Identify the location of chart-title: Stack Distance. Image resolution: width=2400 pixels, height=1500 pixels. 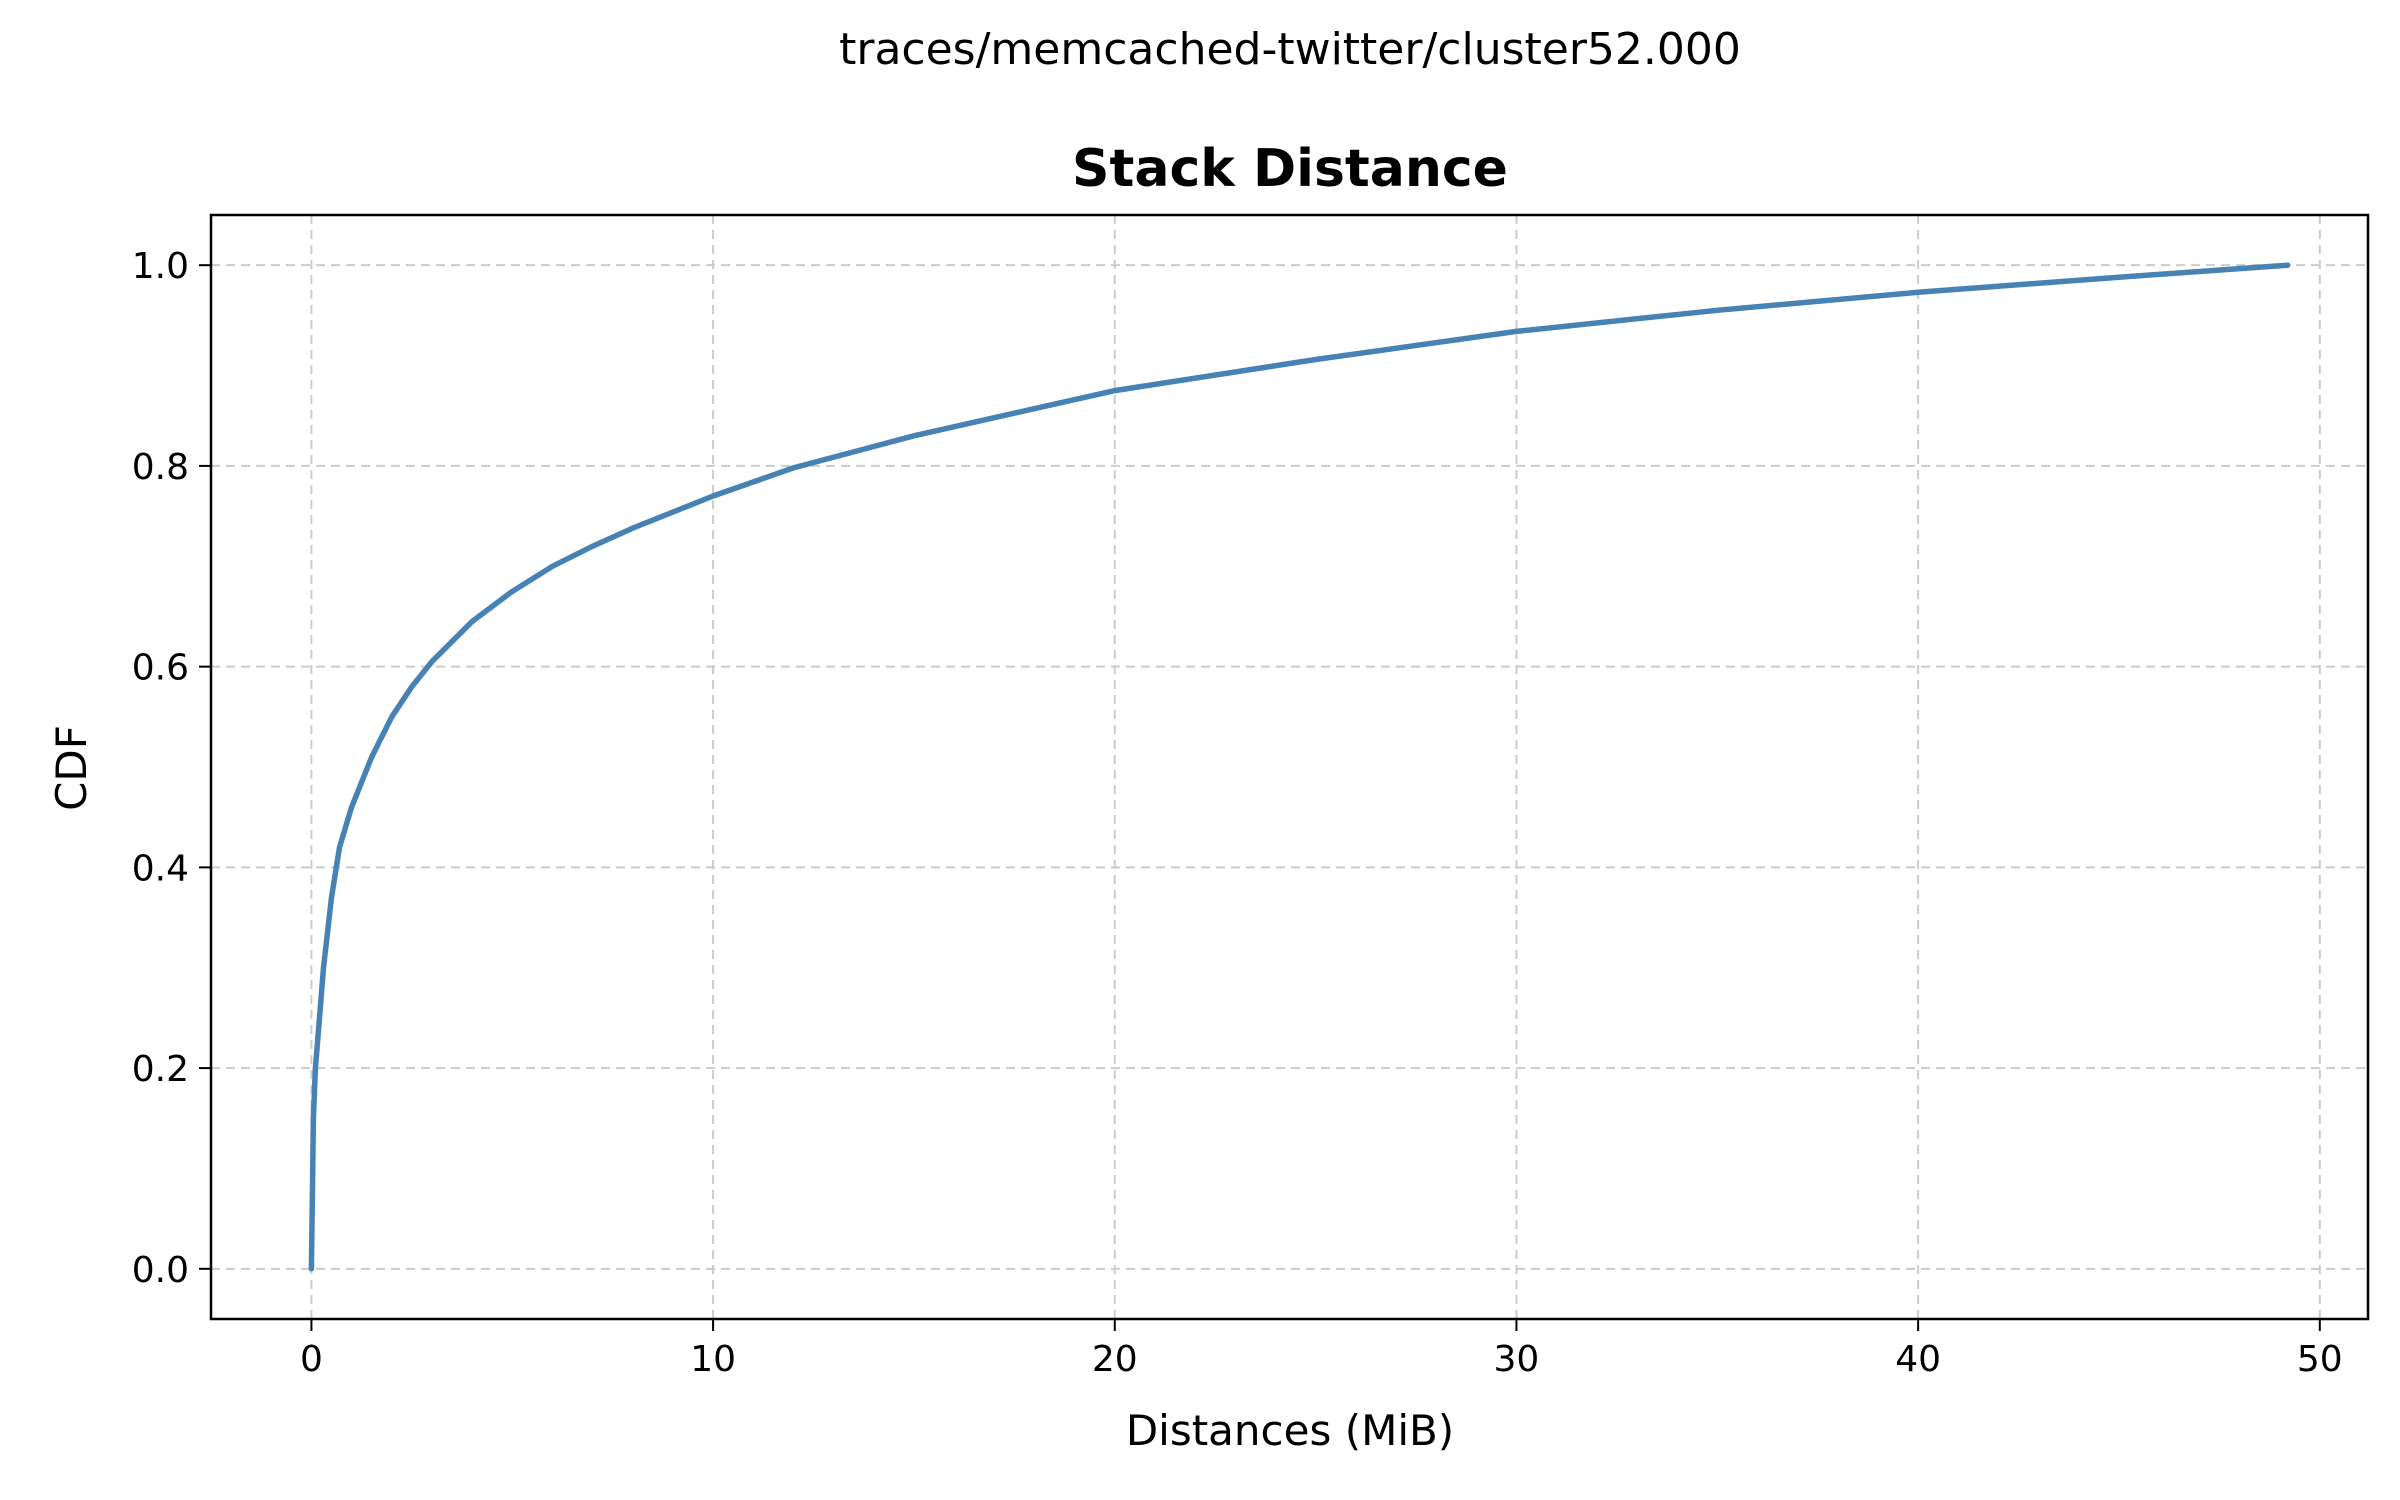
(1290, 169).